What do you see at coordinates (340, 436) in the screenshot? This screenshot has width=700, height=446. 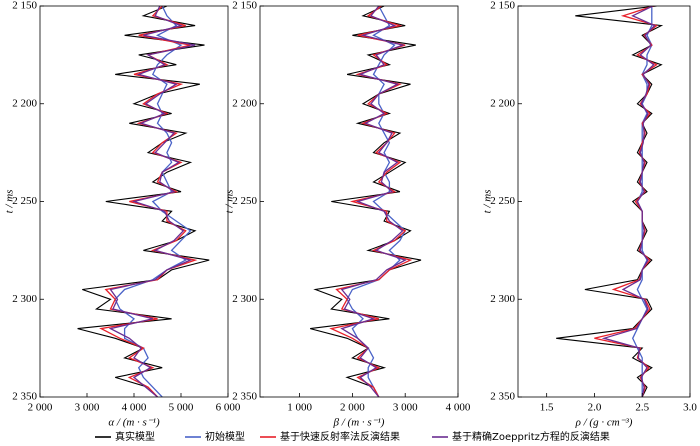 I see `legend-label: 基于快速反射率法反演结果` at bounding box center [340, 436].